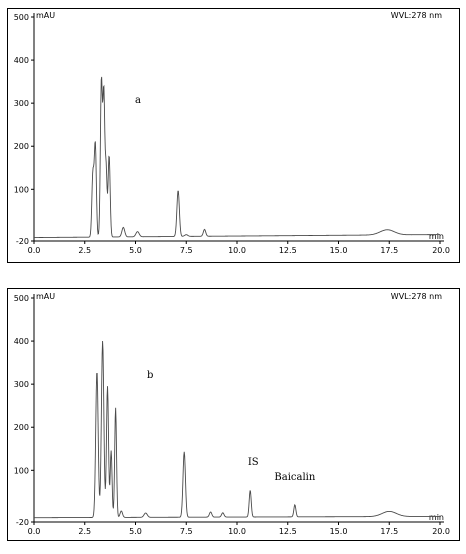 This screenshot has height=554, width=466. I want to click on peak-annotation: Baicalin, so click(294, 477).